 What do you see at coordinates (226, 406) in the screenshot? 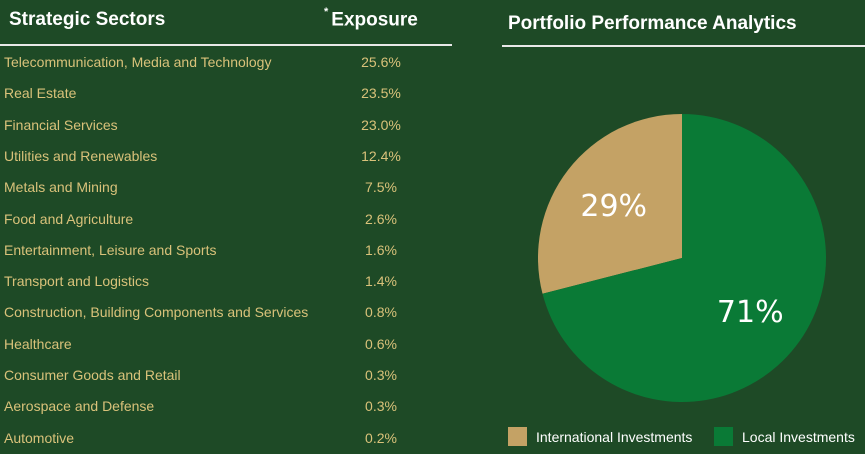
I see `sector-row: Aerospace and Defense 0.3%` at bounding box center [226, 406].